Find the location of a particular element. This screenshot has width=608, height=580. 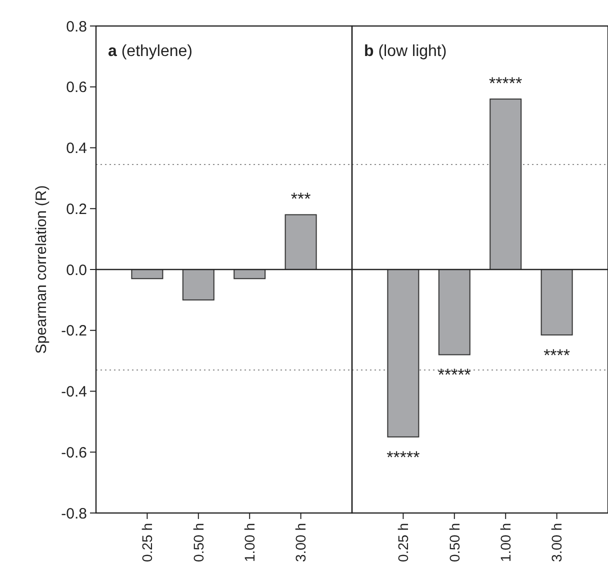

annotation: *** is located at coordinates (301, 199).